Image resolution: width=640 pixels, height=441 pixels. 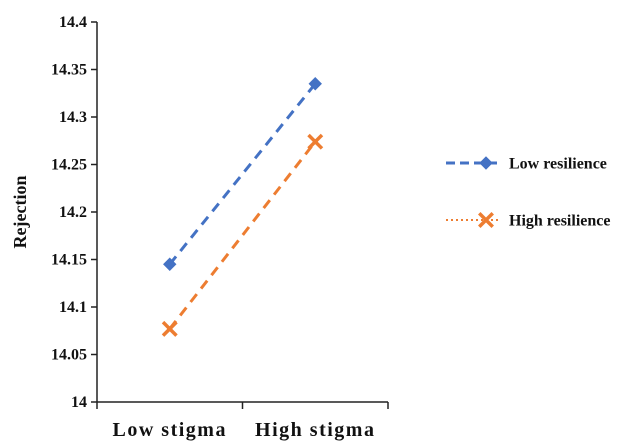 I want to click on legend-label: Low resilience, so click(x=558, y=164).